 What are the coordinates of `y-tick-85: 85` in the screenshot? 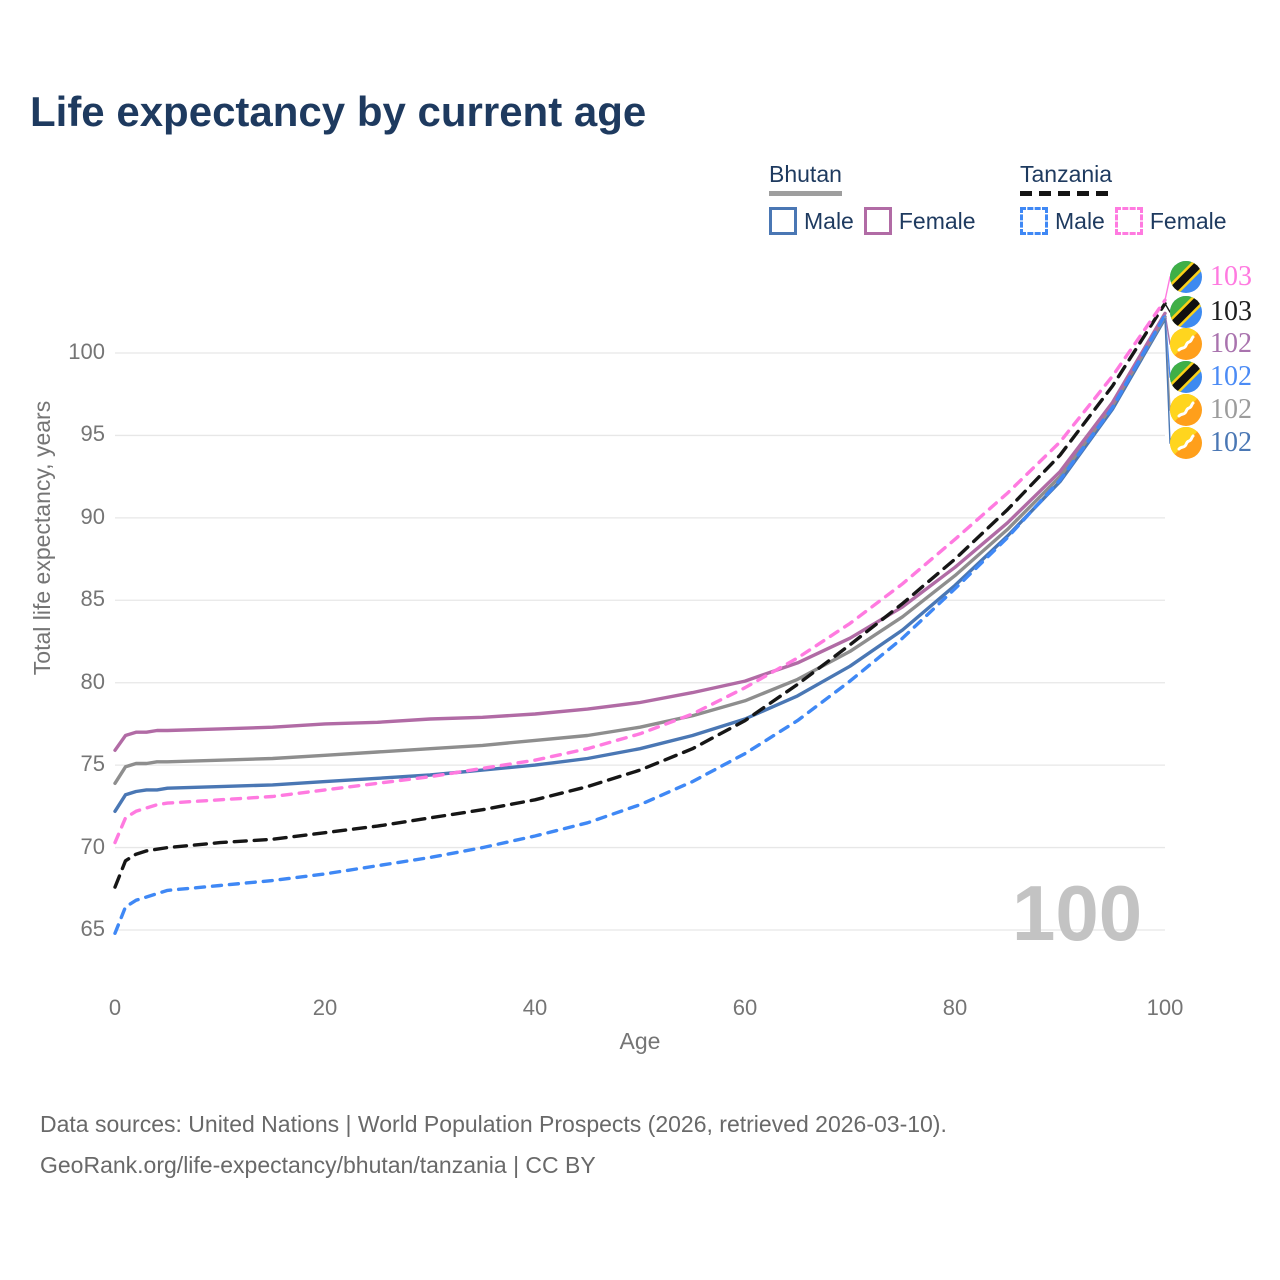 It's located at (92, 599).